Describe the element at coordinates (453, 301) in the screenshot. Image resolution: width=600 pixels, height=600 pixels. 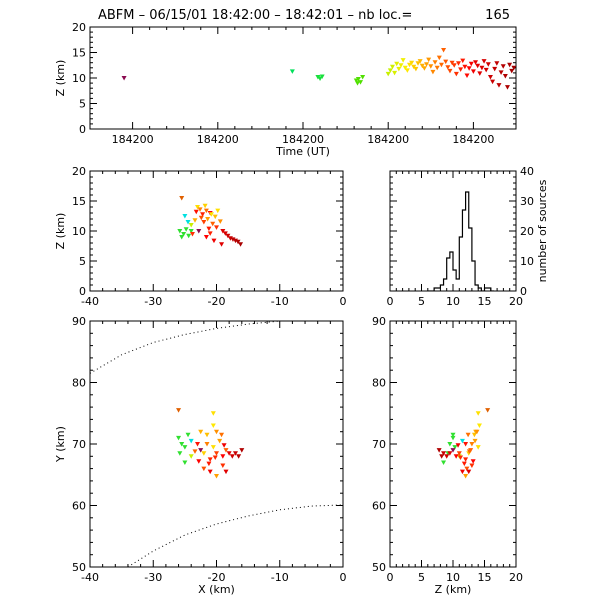
I see `x-tick-label: 10` at that location.